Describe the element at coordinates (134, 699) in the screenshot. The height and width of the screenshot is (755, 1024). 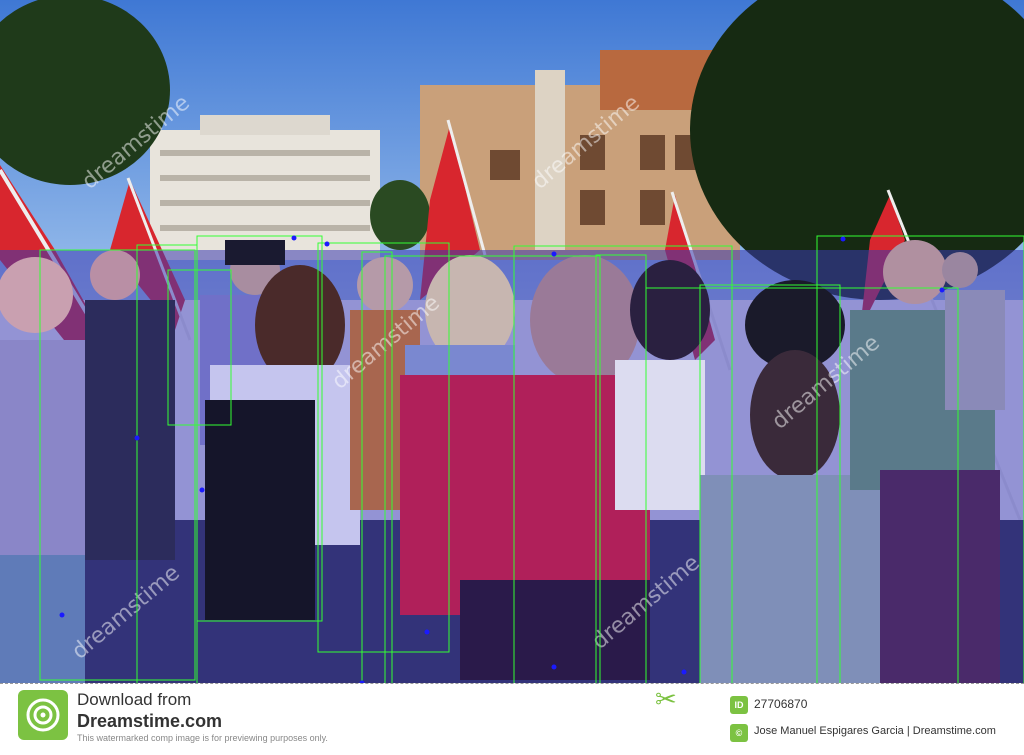
I see `download-from-text: Download from` at that location.